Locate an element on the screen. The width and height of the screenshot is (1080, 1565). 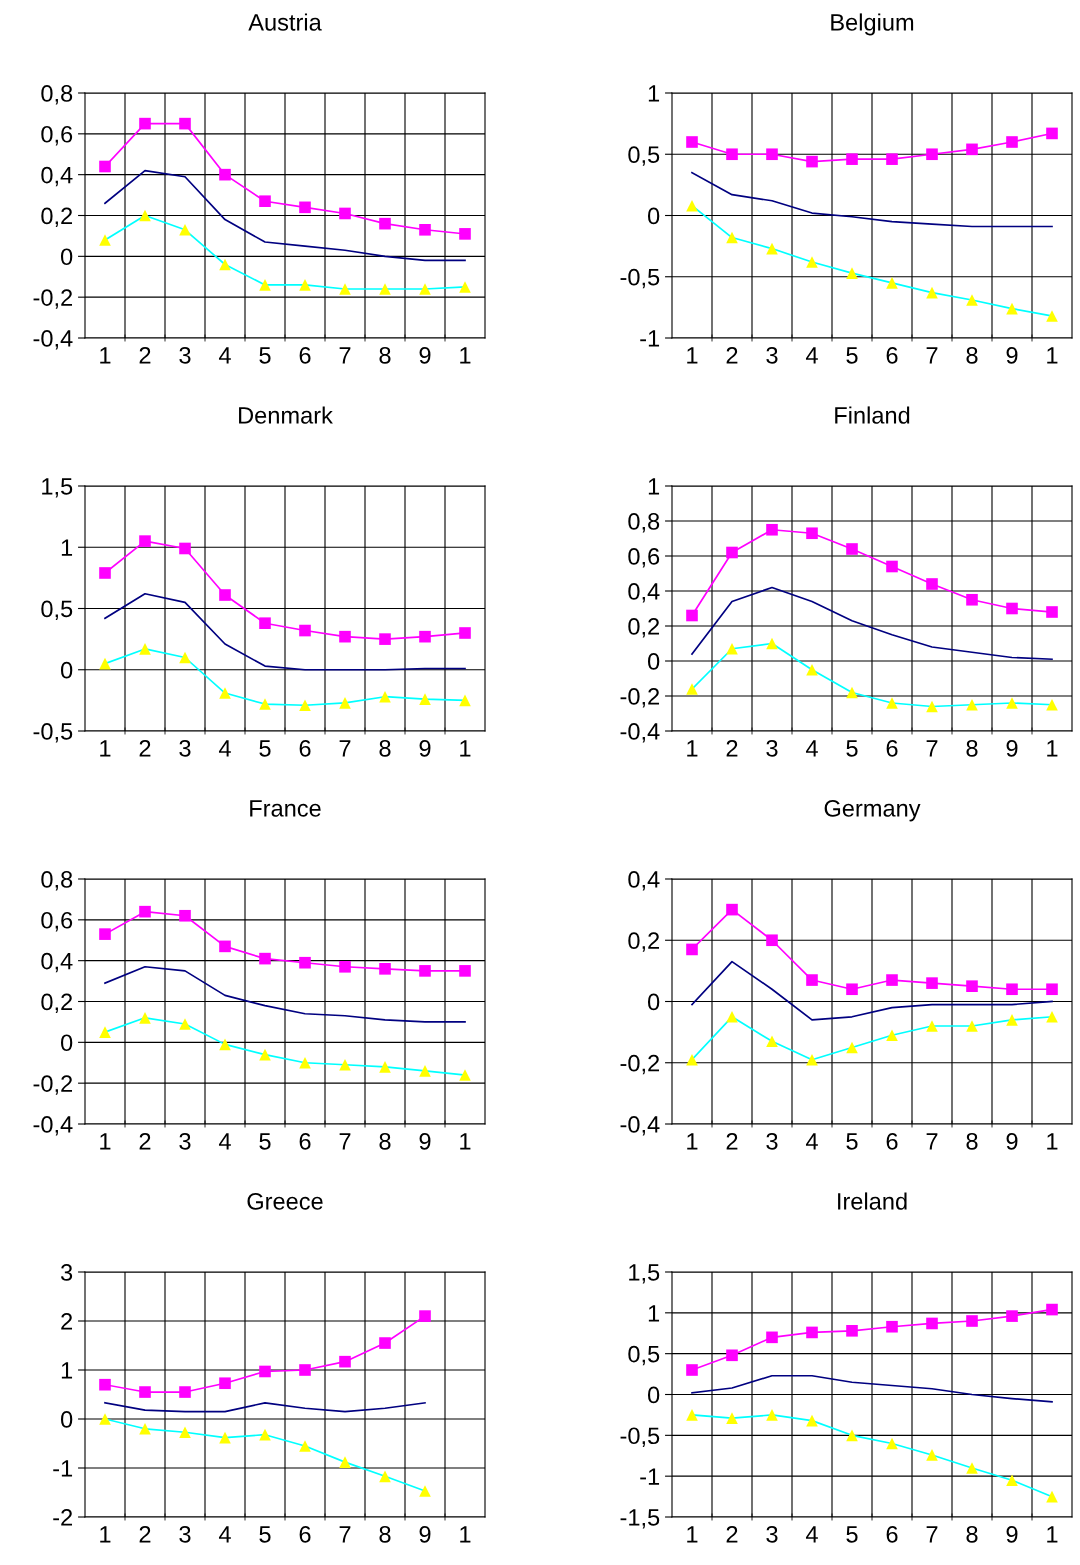
y-tick-label: 1,5 is located at coordinates (644, 1274).